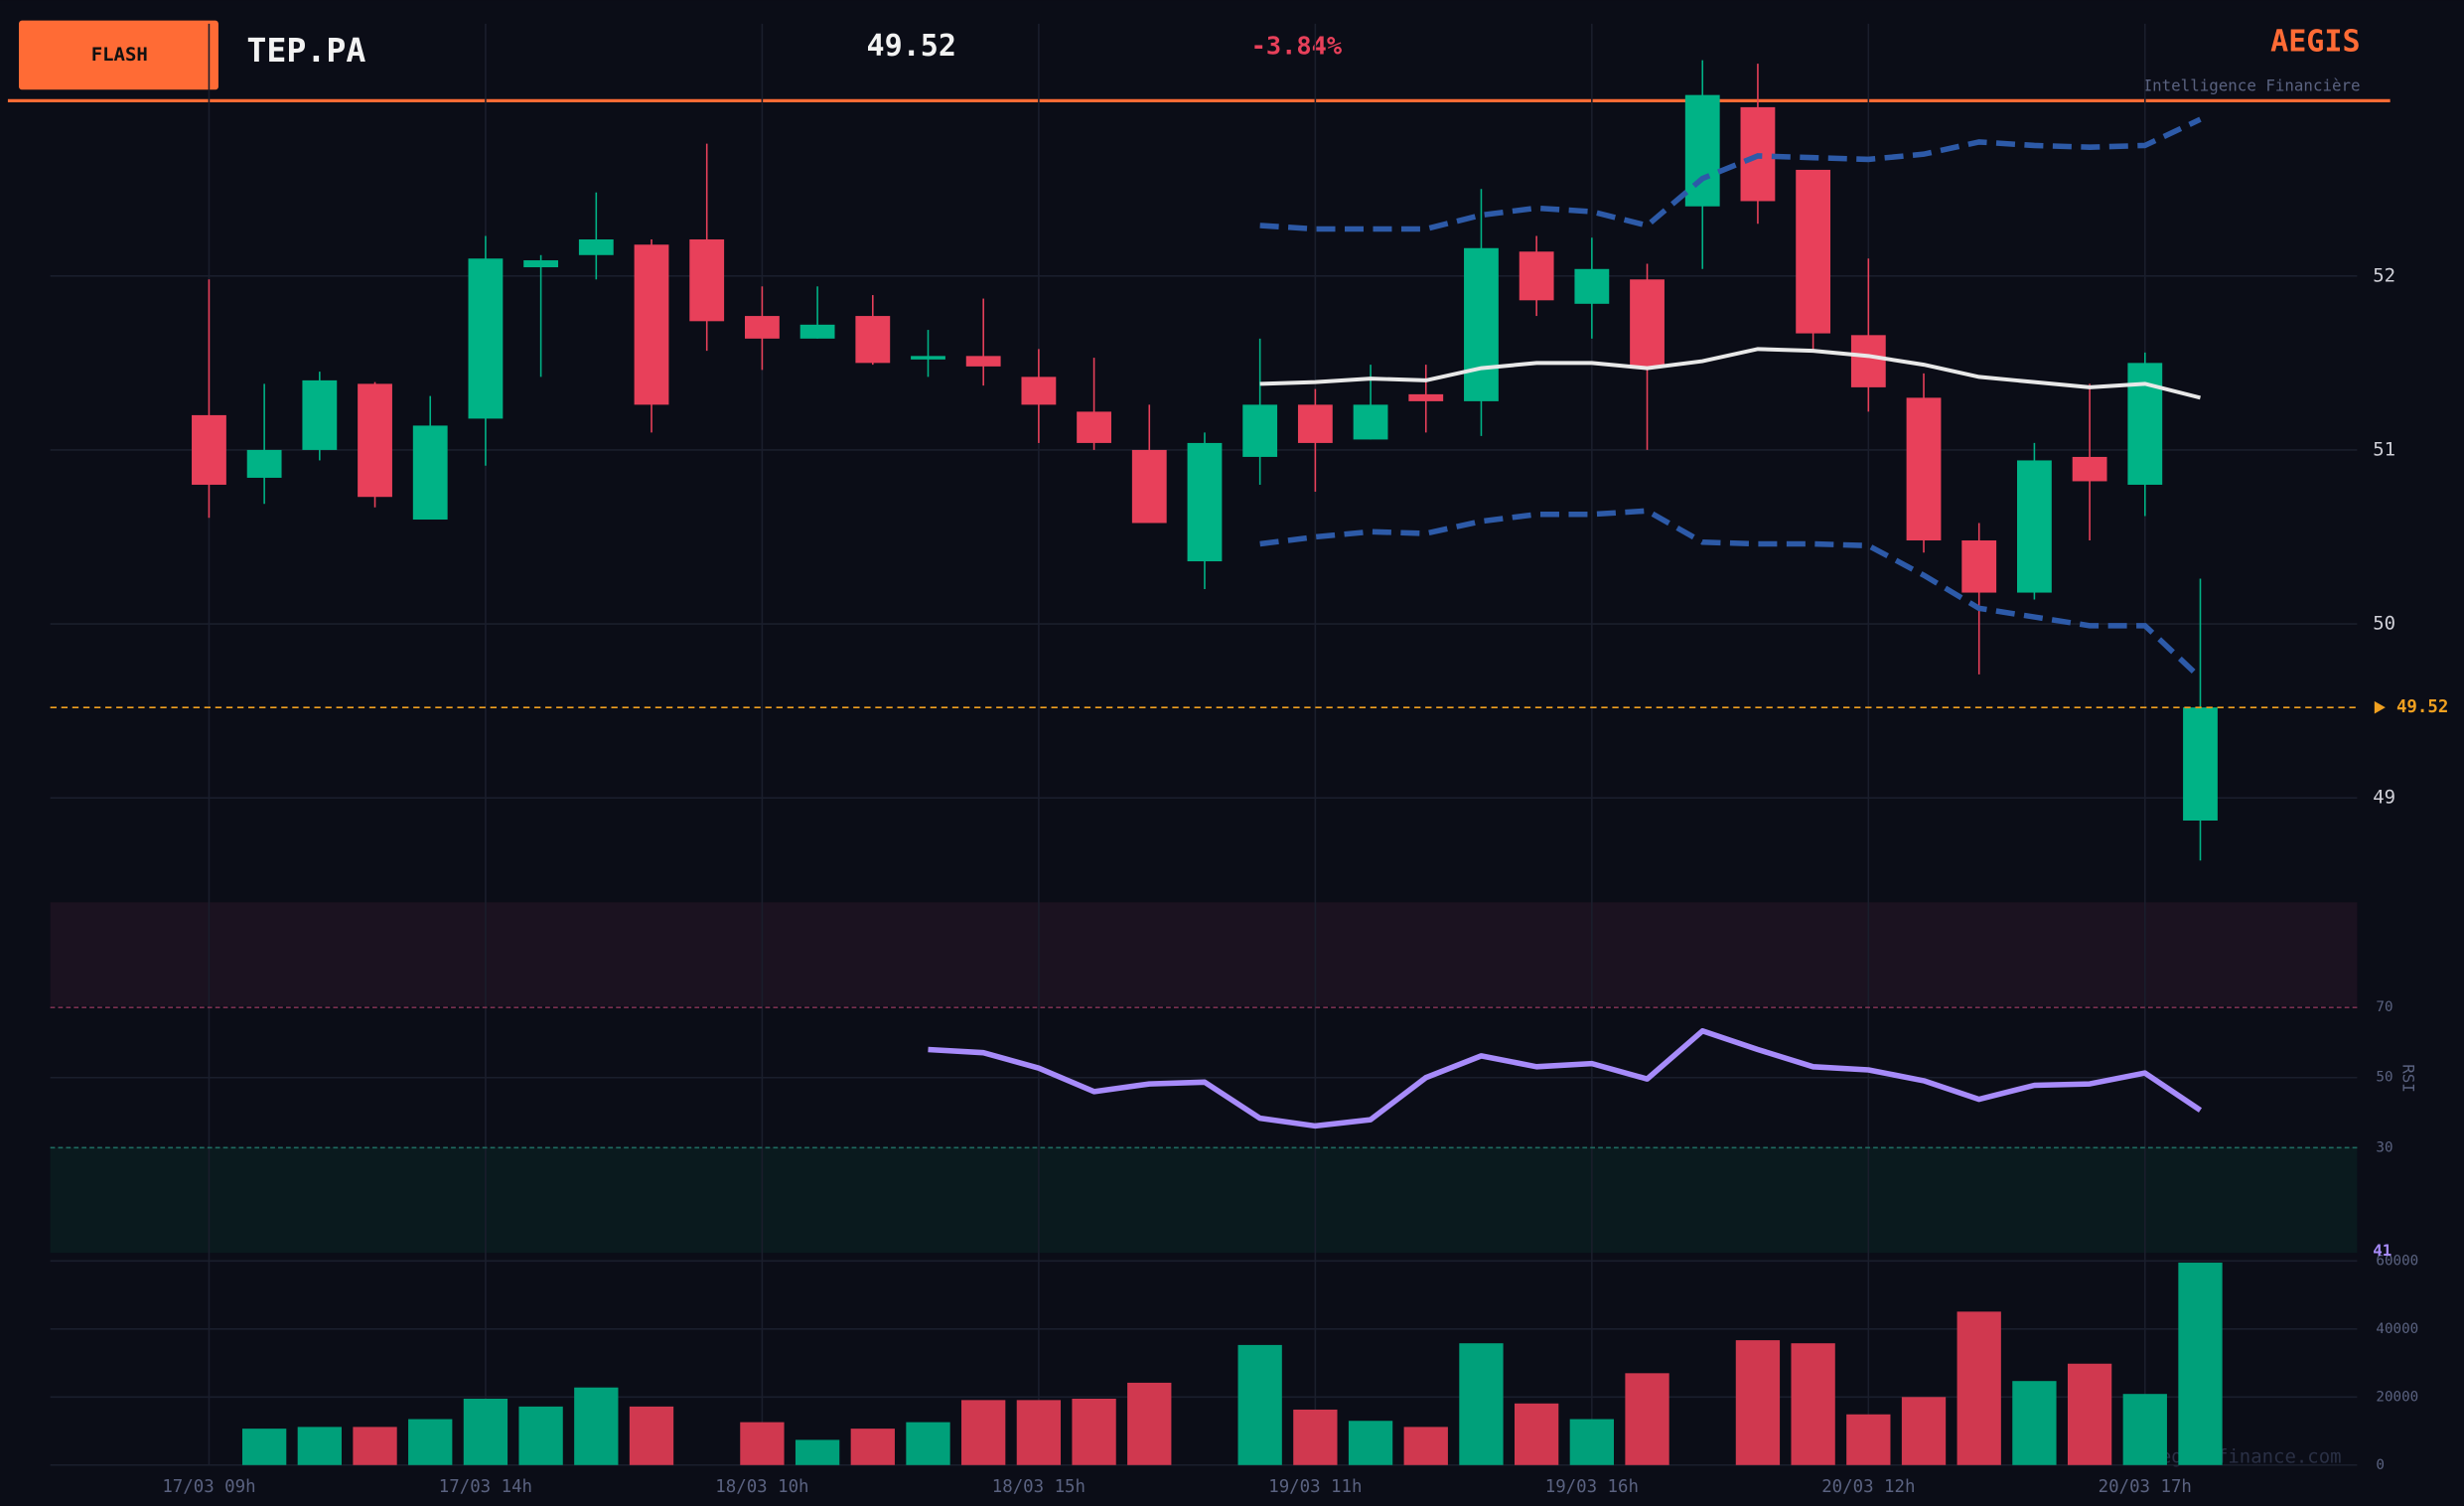  I want to click on x-tick-label: 20/03 17h, so click(2145, 1487).